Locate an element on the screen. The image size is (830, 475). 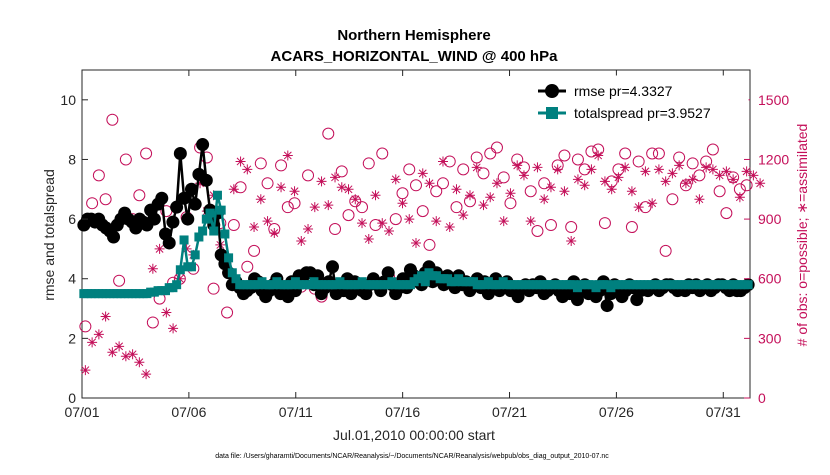
y-right-tick-label: 1500 is located at coordinates (773, 100).